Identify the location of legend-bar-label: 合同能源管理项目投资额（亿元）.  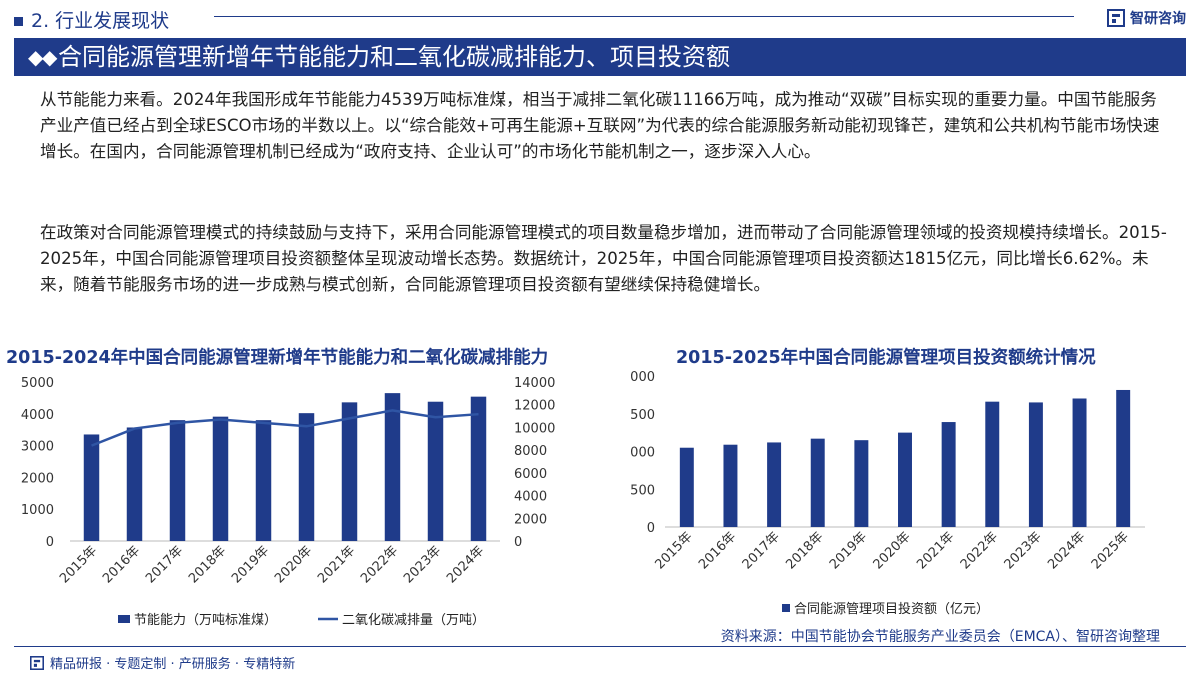
(891, 609).